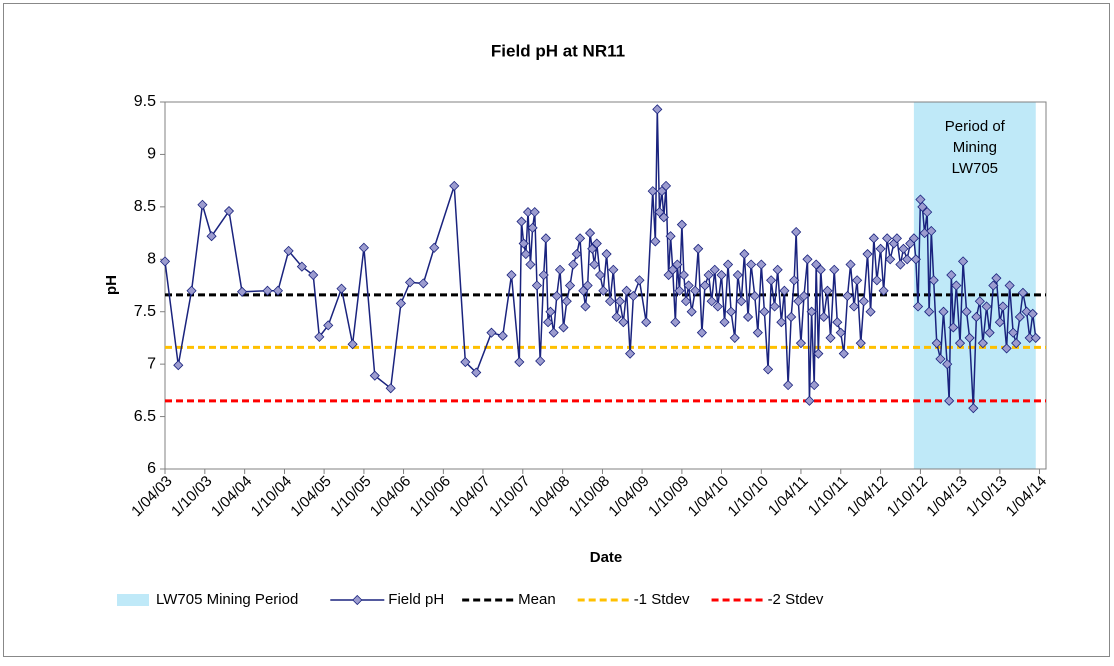 This screenshot has height=666, width=1114. Describe the element at coordinates (133, 600) in the screenshot. I see `legend-swatch` at that location.